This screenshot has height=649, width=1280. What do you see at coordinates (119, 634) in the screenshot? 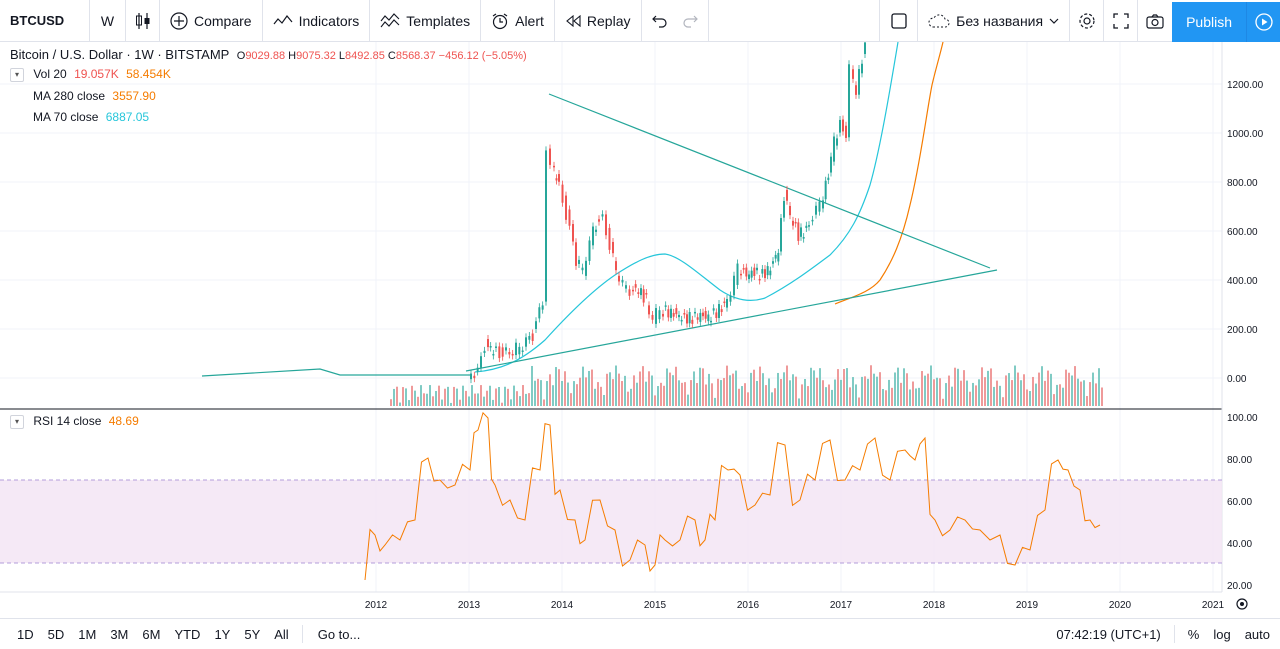
I see `range-button-3m: 3M` at bounding box center [119, 634].